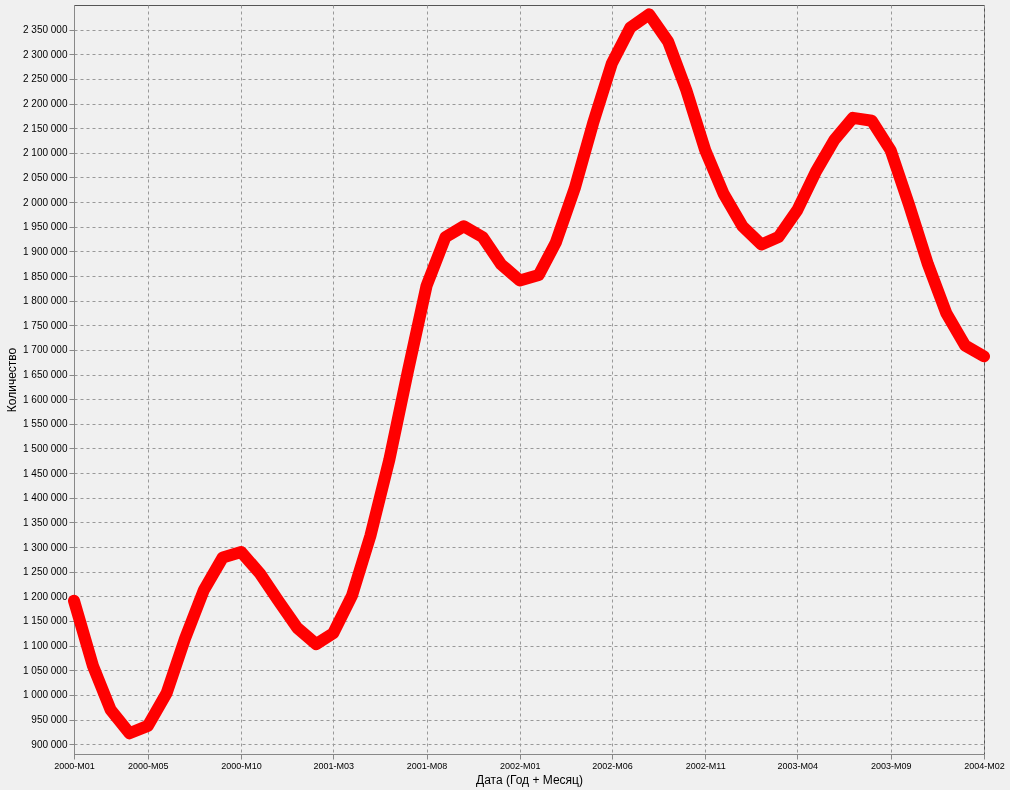 This screenshot has width=1016, height=808. I want to click on y-tick-label: 2 350 000, so click(45, 30).